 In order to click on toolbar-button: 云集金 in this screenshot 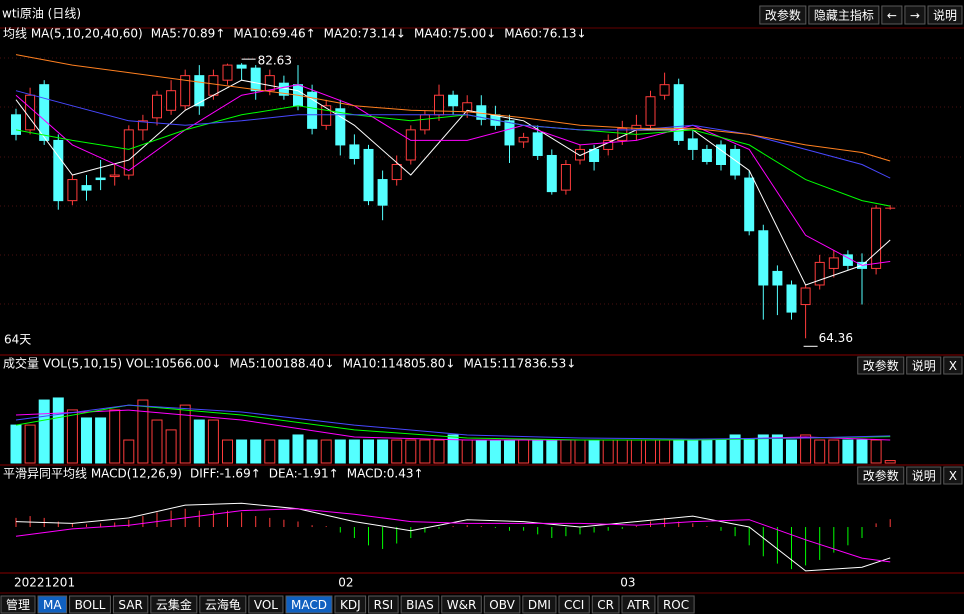, I will do `click(174, 604)`.